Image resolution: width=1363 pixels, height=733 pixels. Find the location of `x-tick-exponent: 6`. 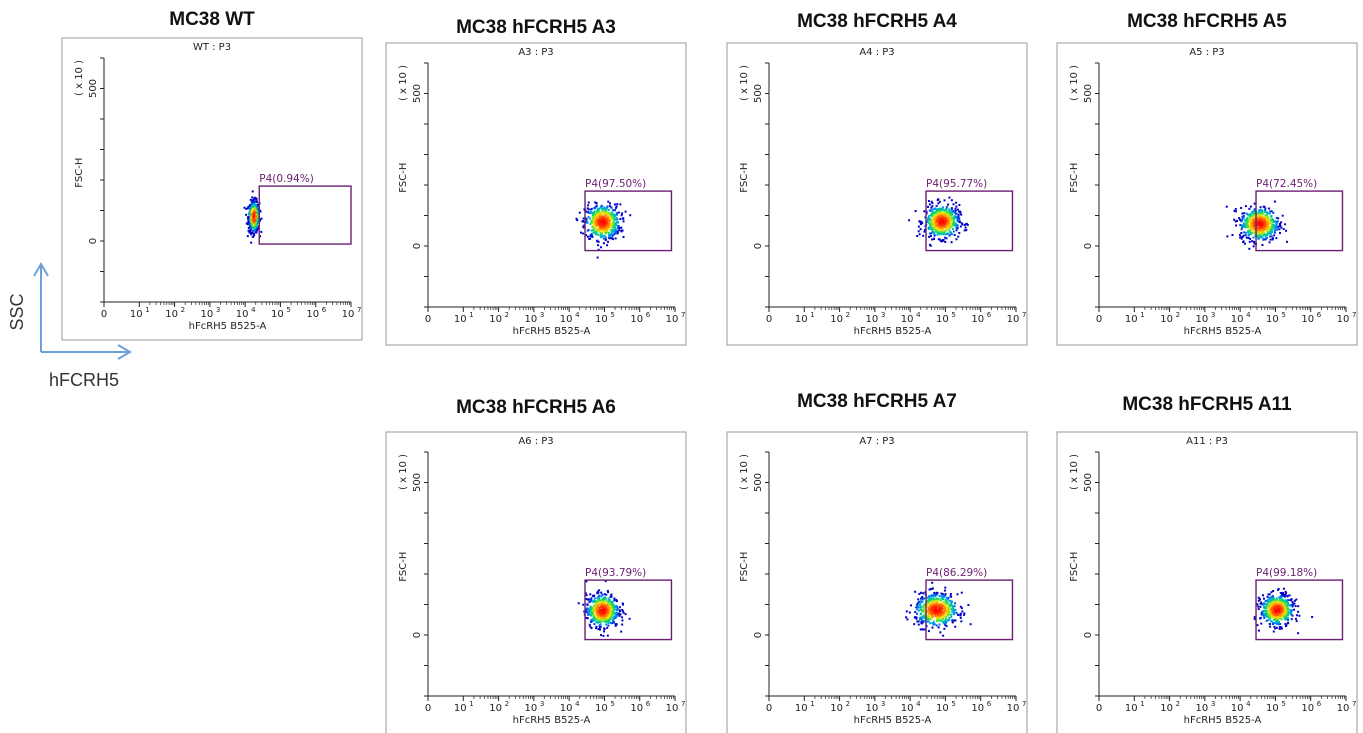

x-tick-exponent: 6 is located at coordinates (989, 704).